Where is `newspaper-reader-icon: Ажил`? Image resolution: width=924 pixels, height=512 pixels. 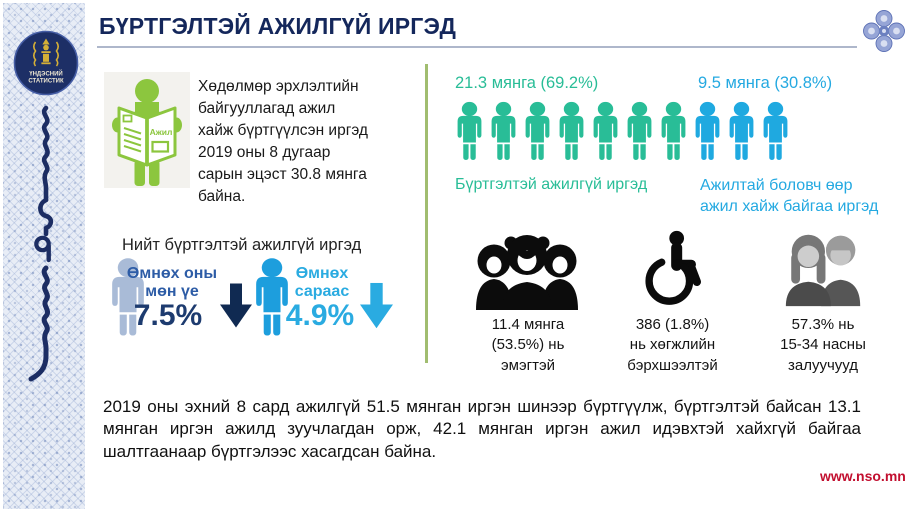
newspaper-reader-icon: Ажил is located at coordinates (147, 132).